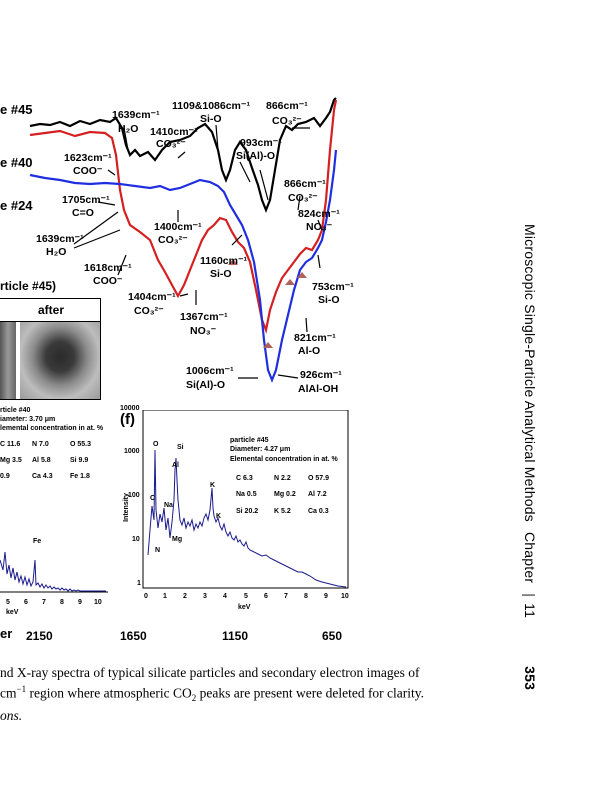 This screenshot has height=800, width=599. Describe the element at coordinates (88, 171) in the screenshot. I see `annotation-coo-1623: COO⁻` at that location.